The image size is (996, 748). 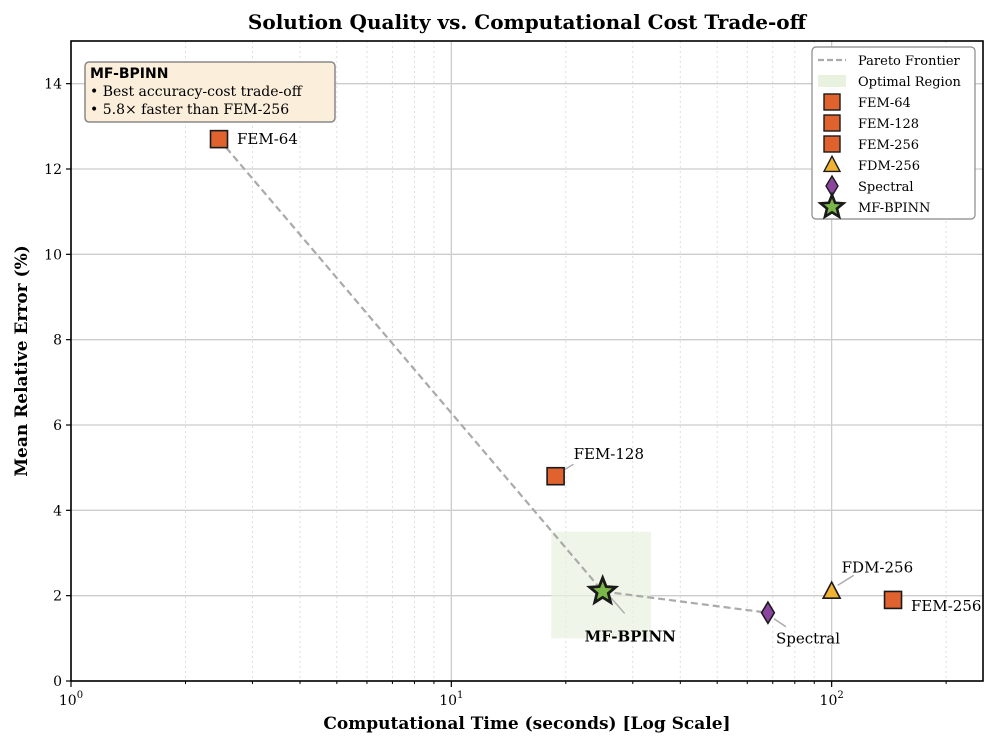 I want to click on legend-mf-bpinn-label: MF-BPINN, so click(x=894, y=208).